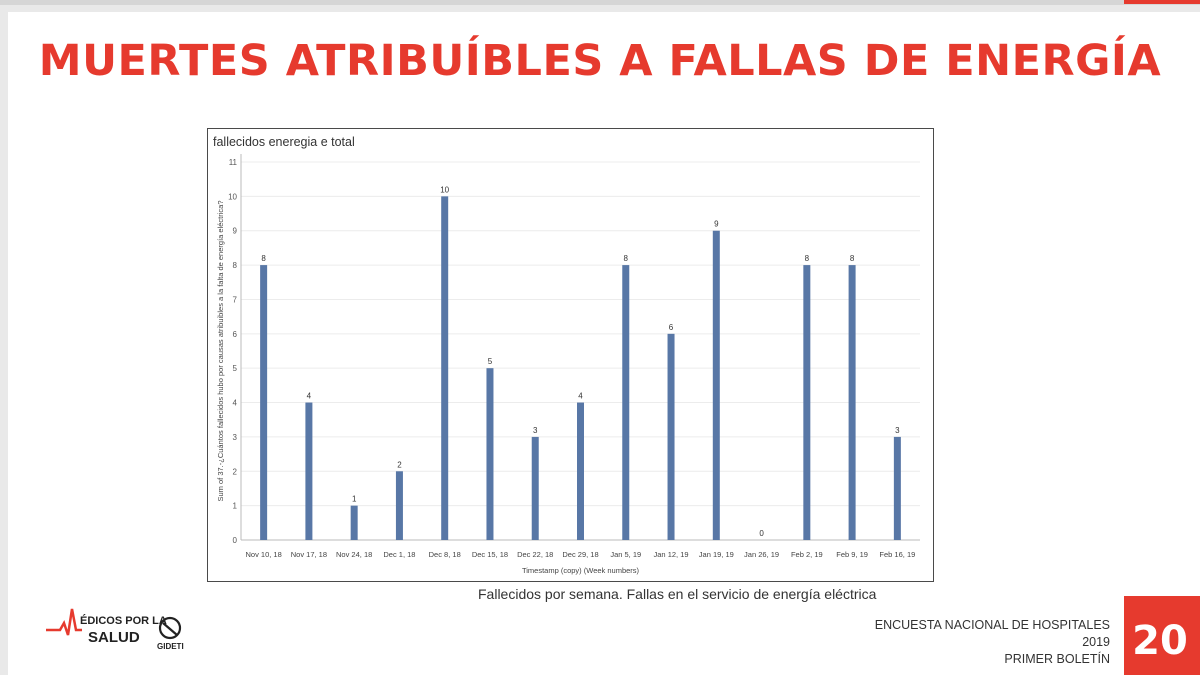  What do you see at coordinates (235, 506) in the screenshot?
I see `y-tick-label-1: 1` at bounding box center [235, 506].